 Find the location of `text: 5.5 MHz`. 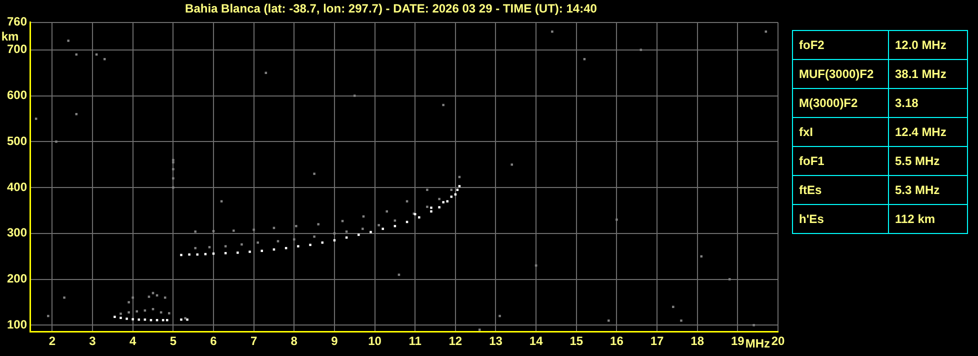

text: 5.5 MHz is located at coordinates (928, 161).